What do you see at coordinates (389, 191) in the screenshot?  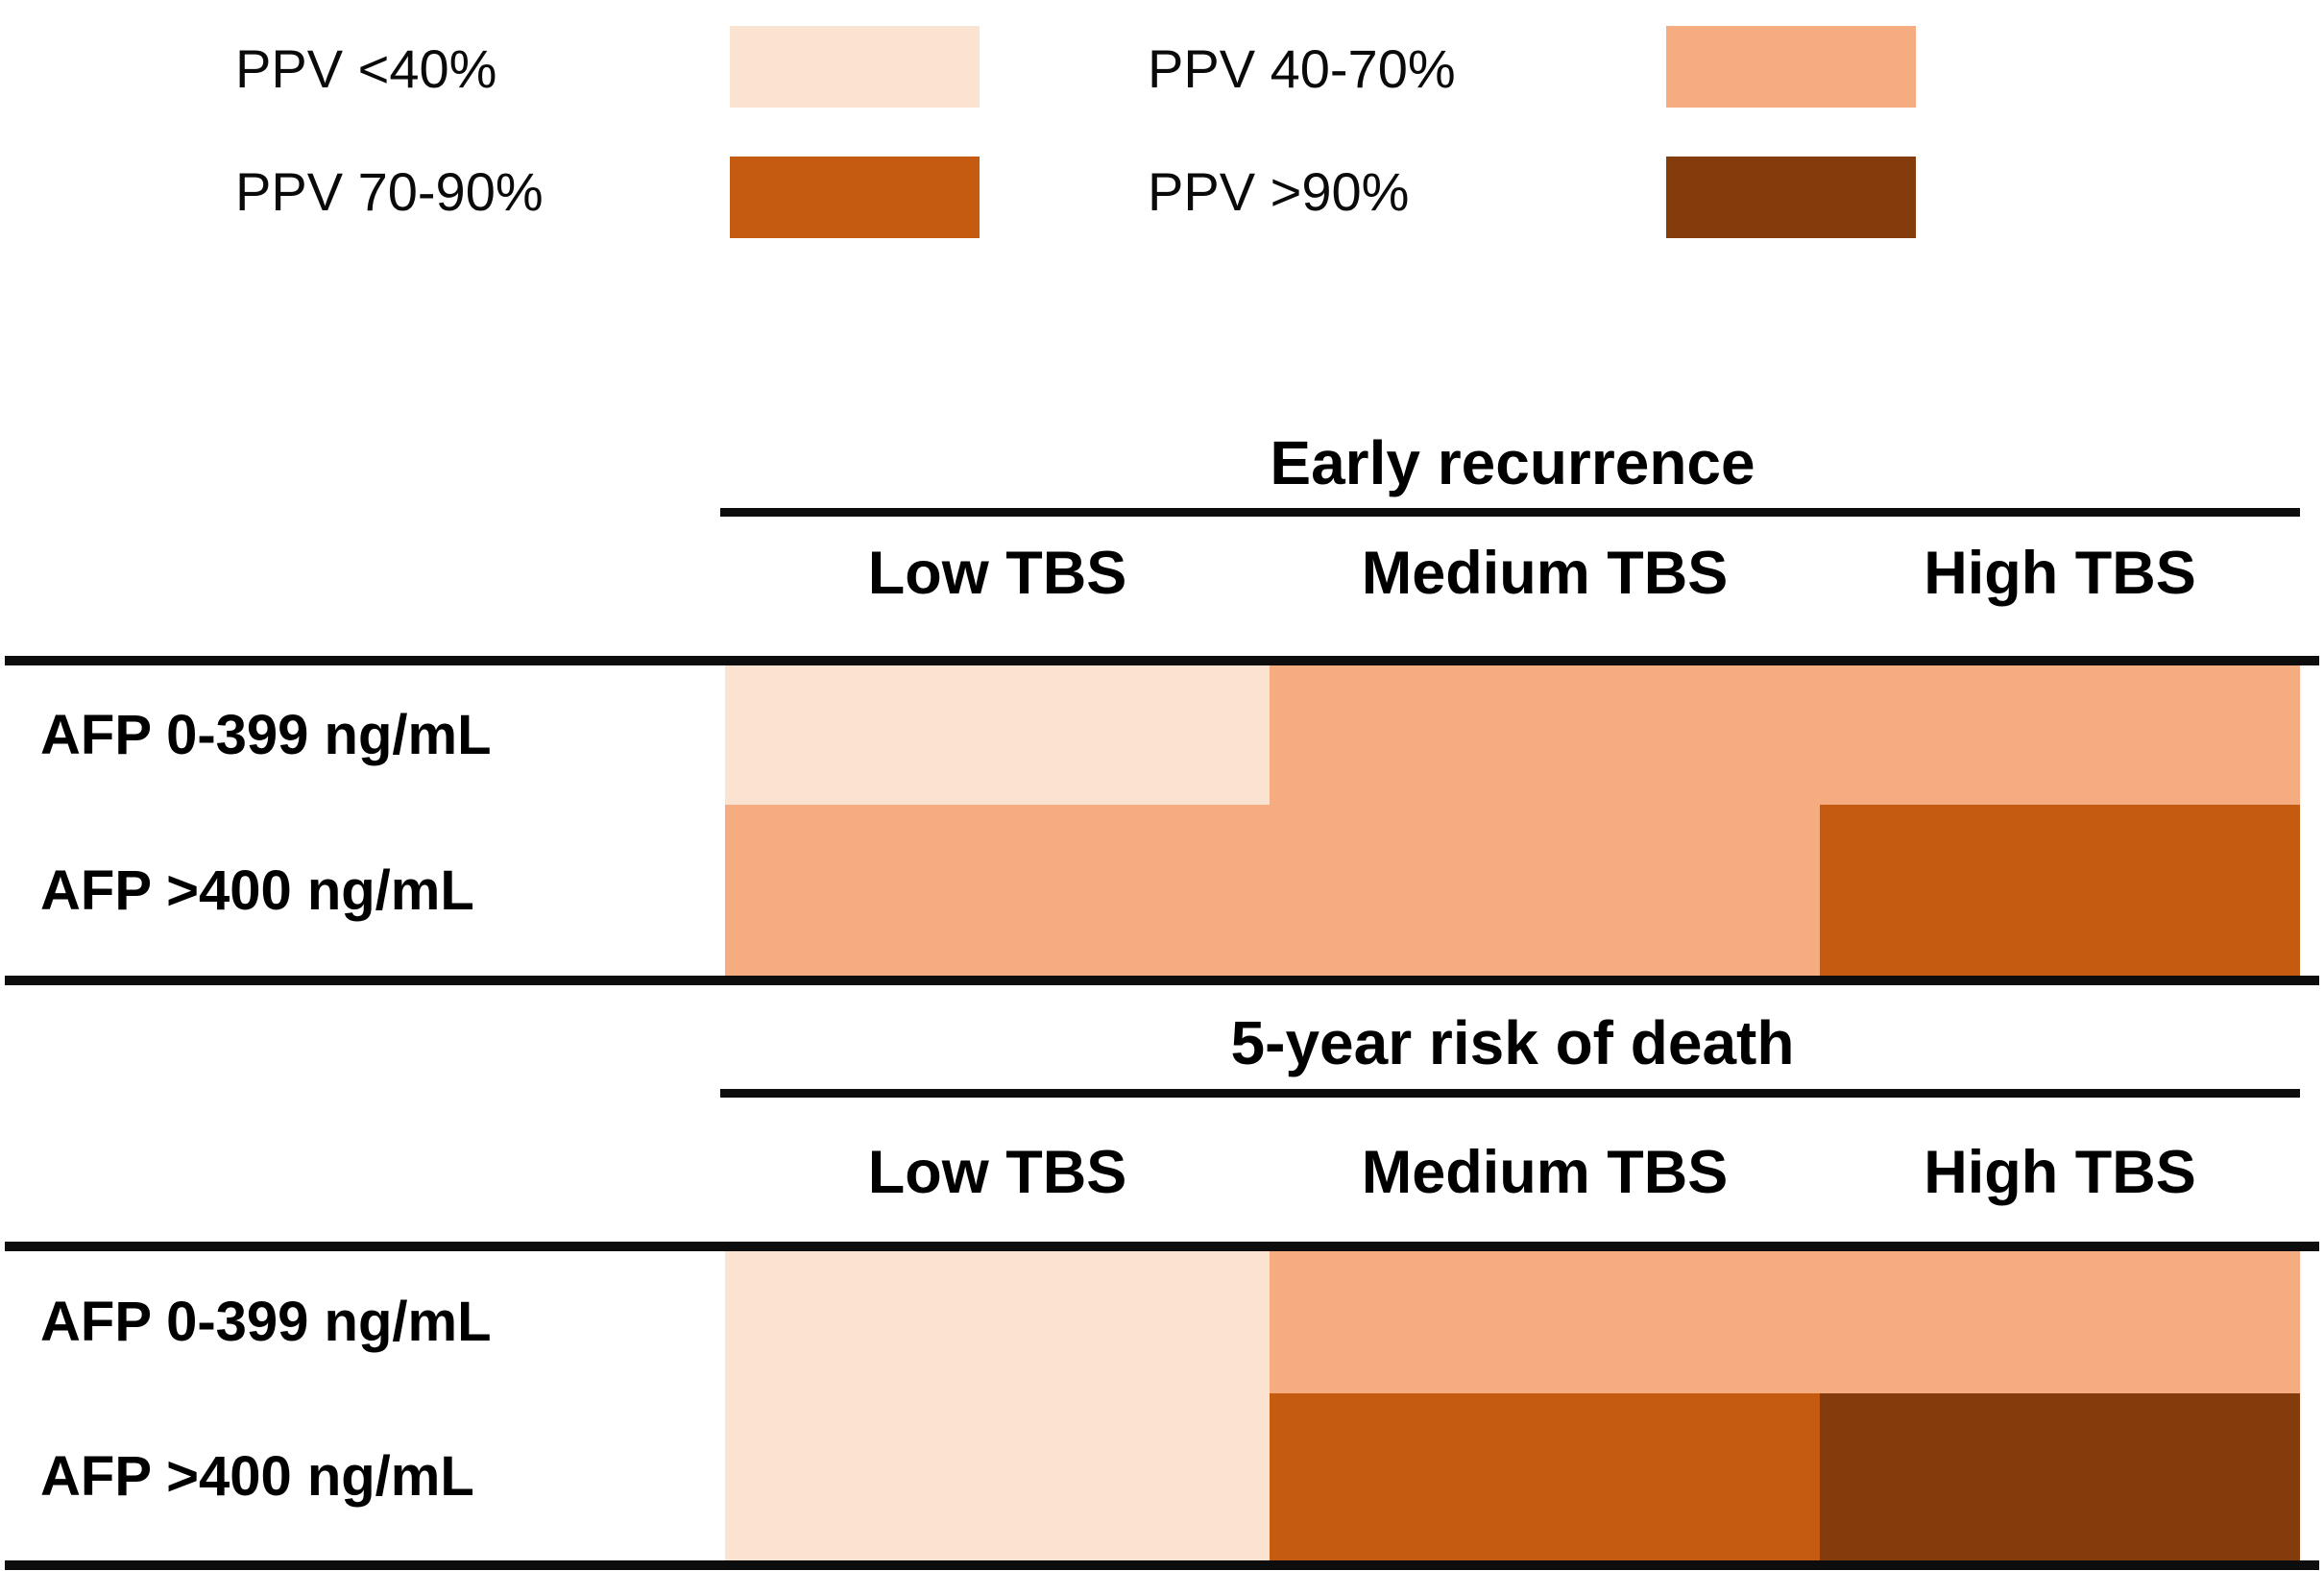 I see `legend-label-ppv-70-90: PPV 70-90%` at bounding box center [389, 191].